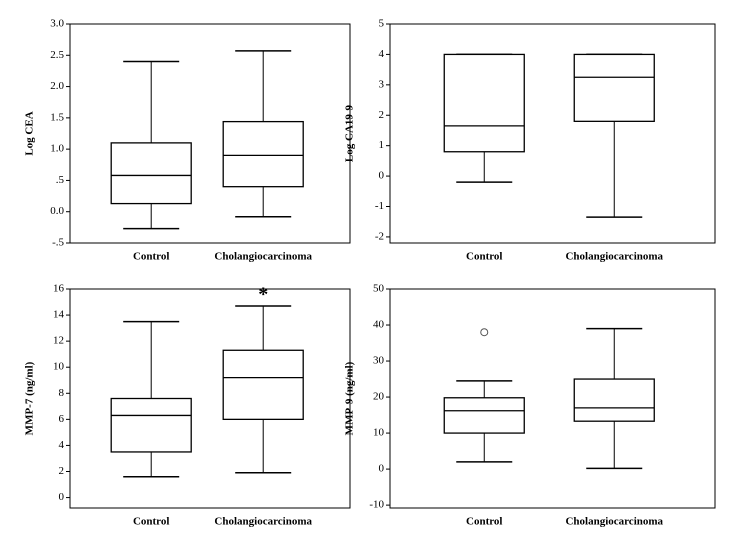 The height and width of the screenshot is (536, 744). I want to click on y-tick-label: 8, so click(62, 393).